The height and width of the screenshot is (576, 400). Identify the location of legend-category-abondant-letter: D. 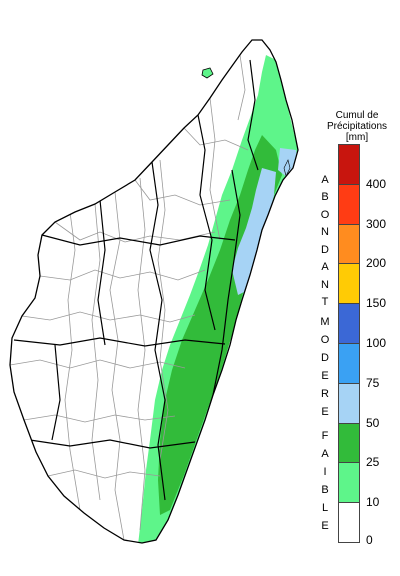
(325, 249).